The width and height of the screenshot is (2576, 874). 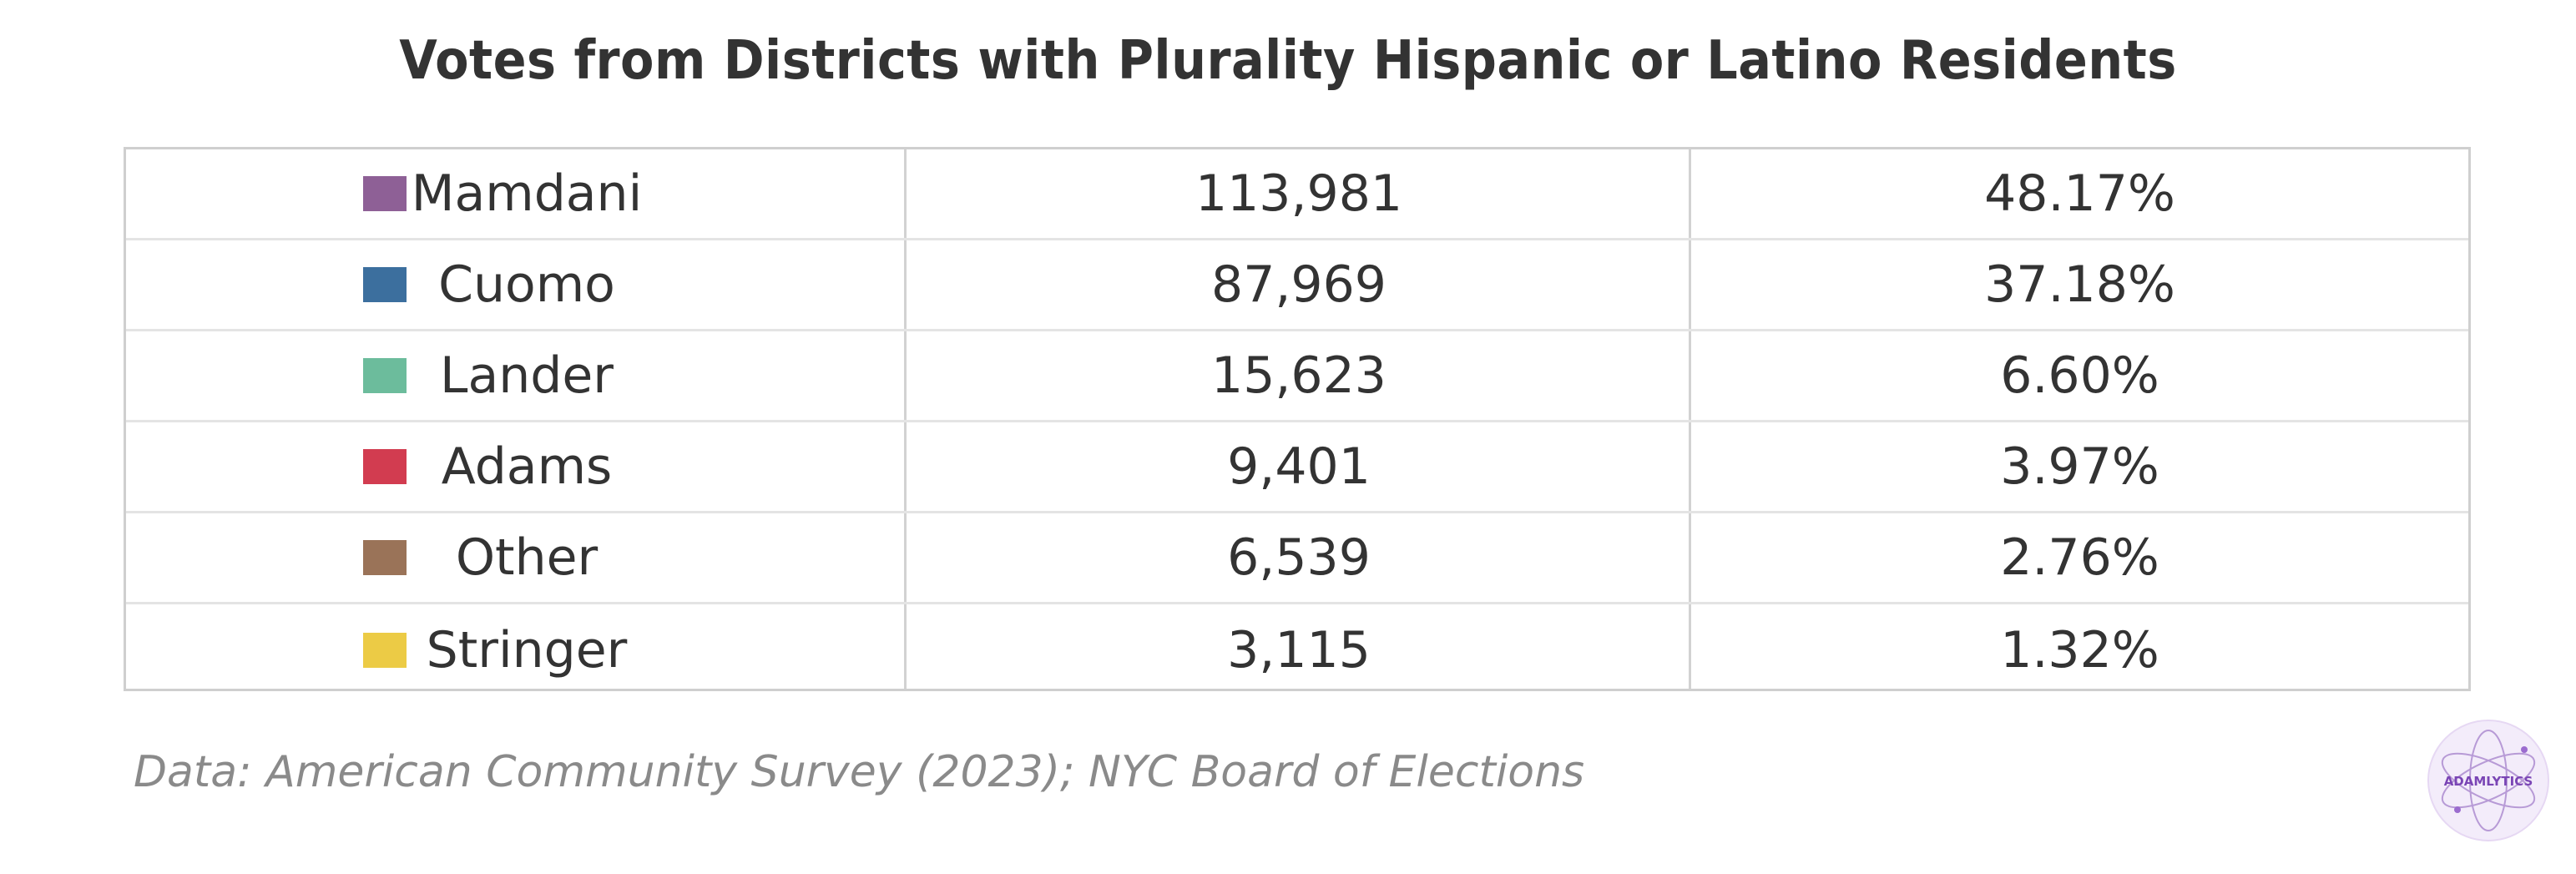 I want to click on logo-text: ADAMLYTICS, so click(x=2488, y=782).